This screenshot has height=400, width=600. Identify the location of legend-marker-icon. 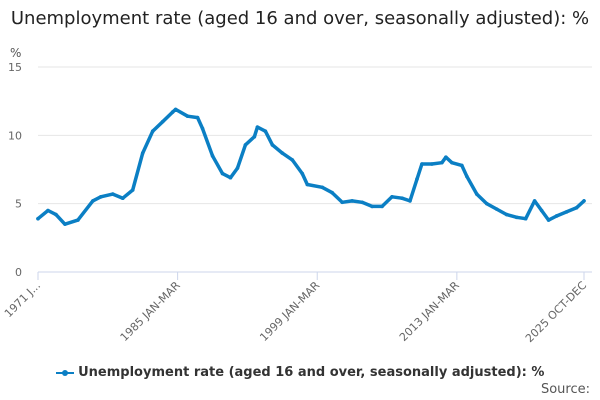
(64, 372).